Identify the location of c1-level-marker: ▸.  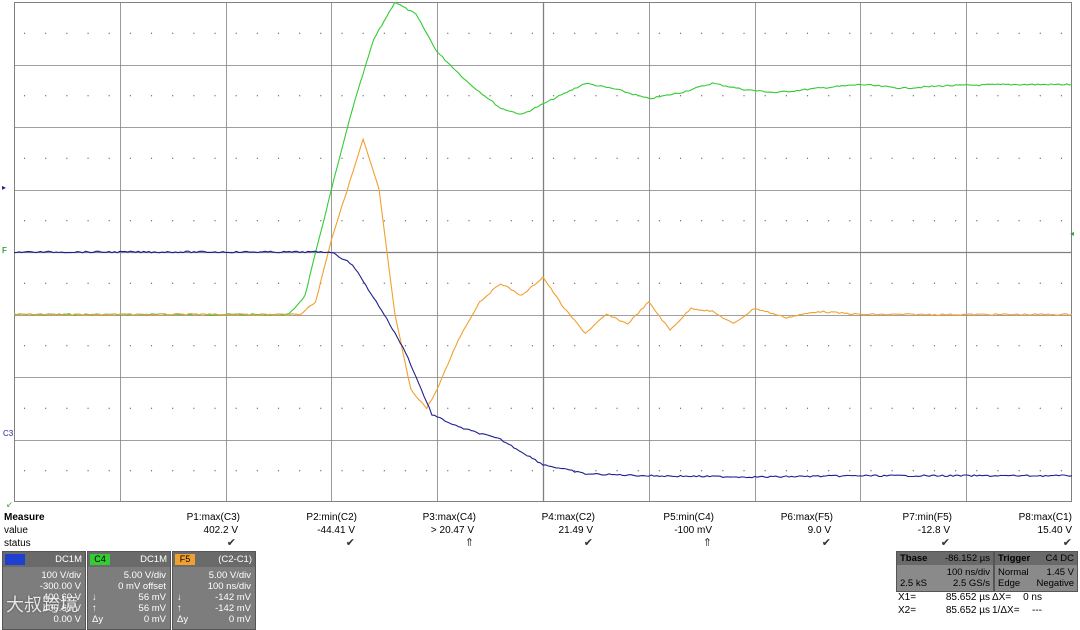
(4, 187).